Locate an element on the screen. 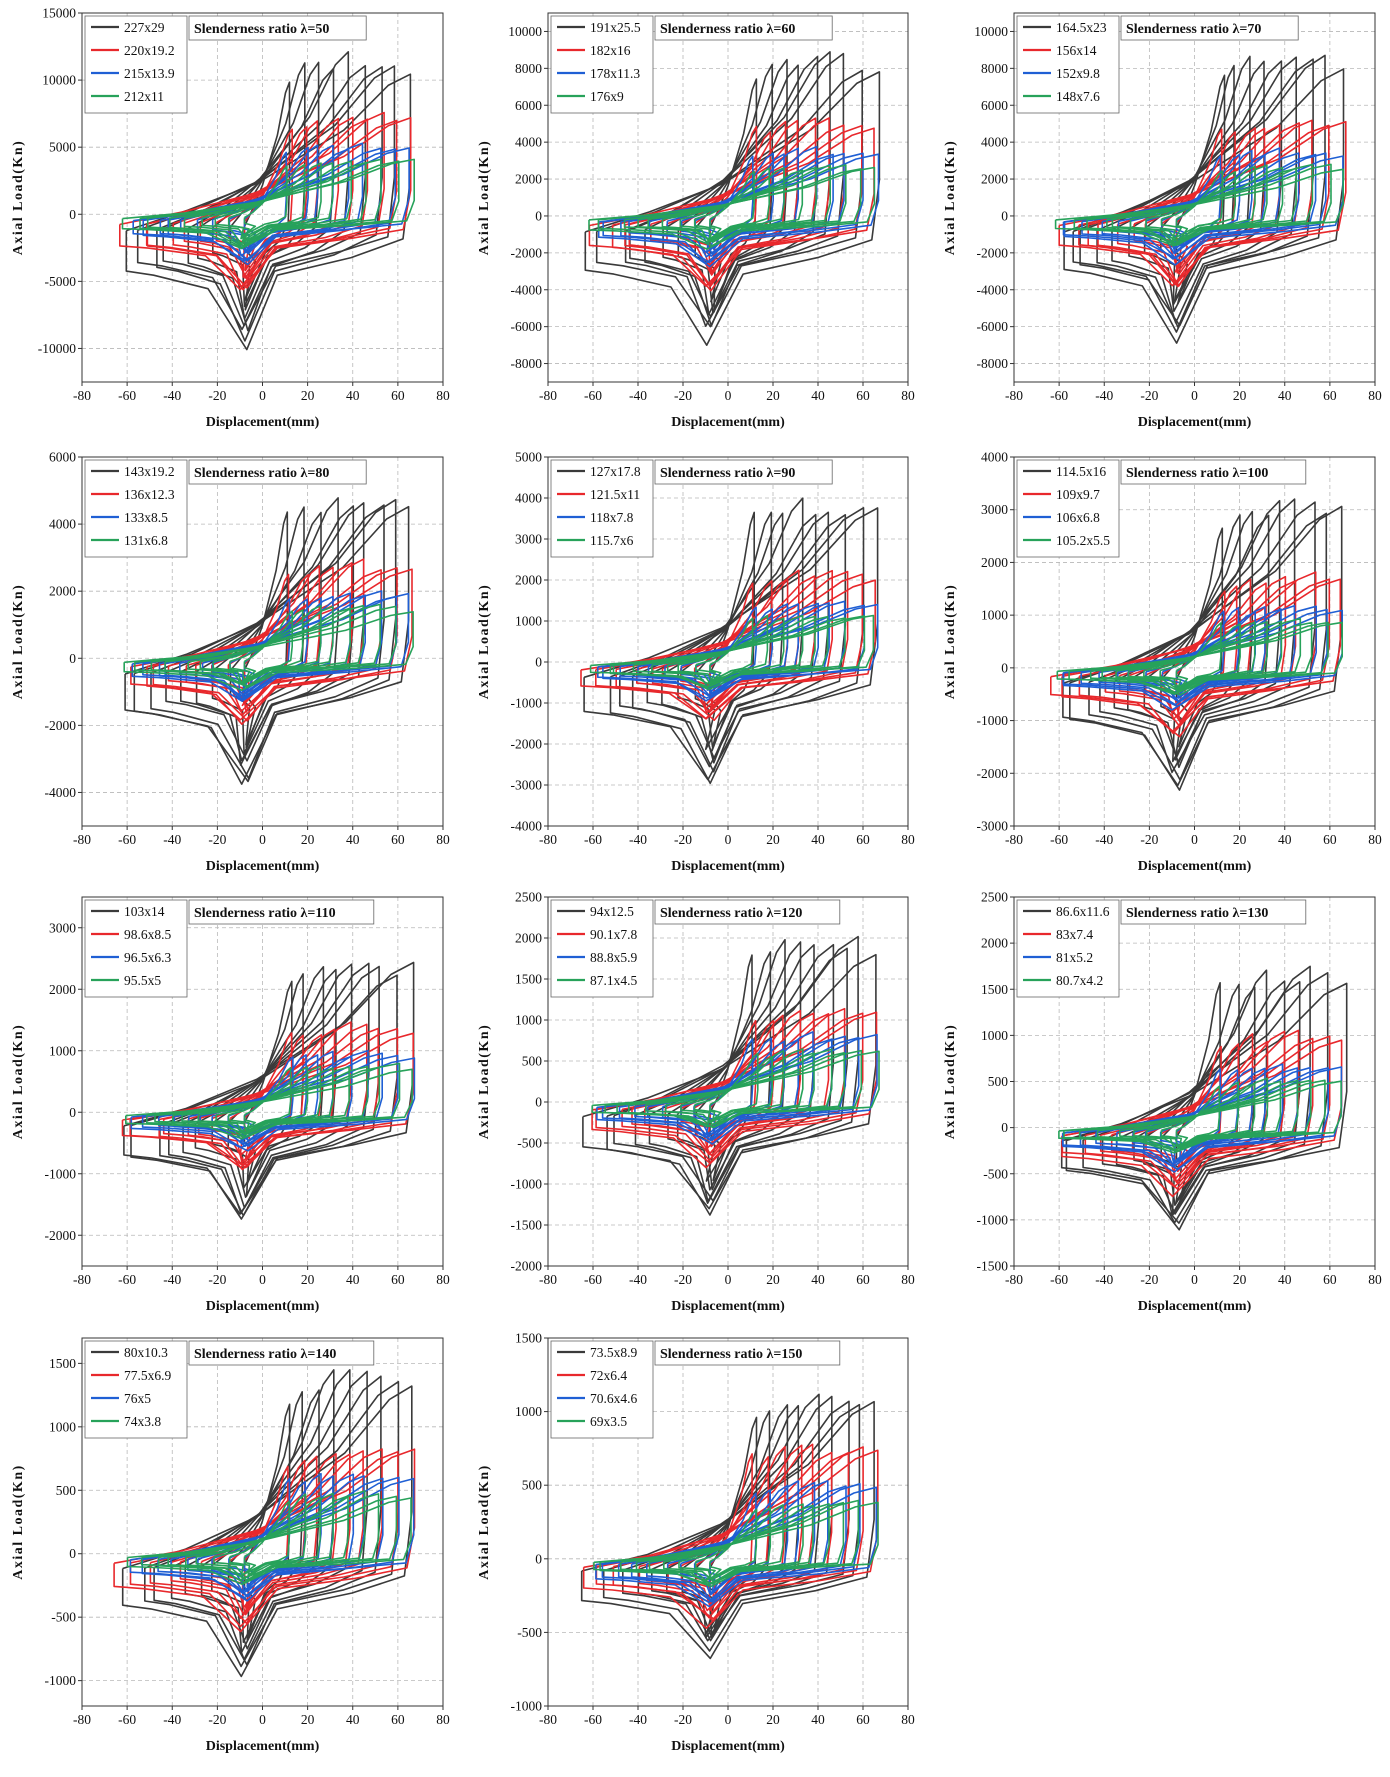 This screenshot has width=1390, height=1777. y-tick-label: 6000 is located at coordinates (528, 105).